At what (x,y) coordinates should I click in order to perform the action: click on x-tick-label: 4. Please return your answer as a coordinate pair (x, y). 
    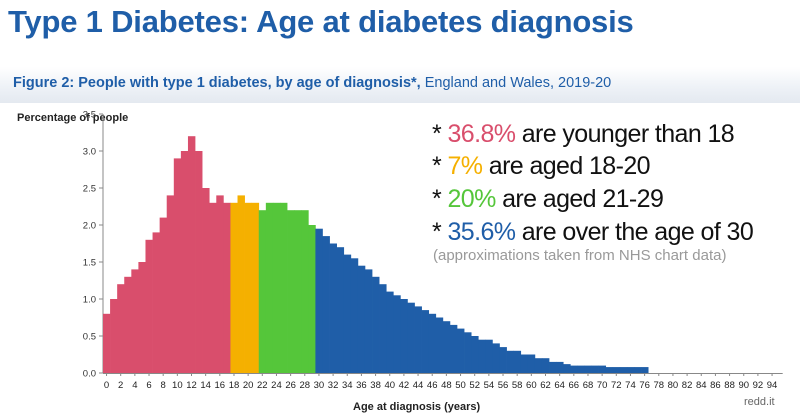
    Looking at the image, I should click on (134, 385).